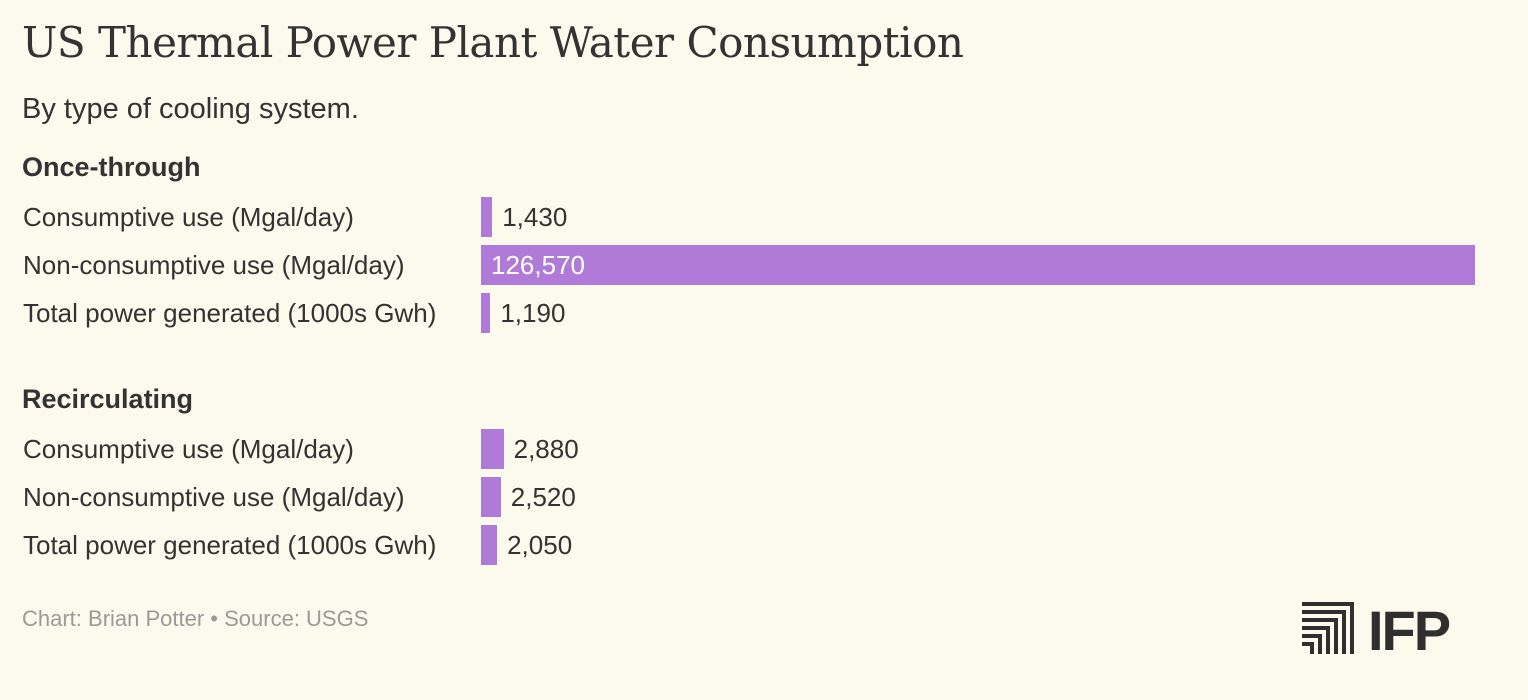 The width and height of the screenshot is (1528, 700). Describe the element at coordinates (1328, 628) in the screenshot. I see `ifp-stripes-icon` at that location.